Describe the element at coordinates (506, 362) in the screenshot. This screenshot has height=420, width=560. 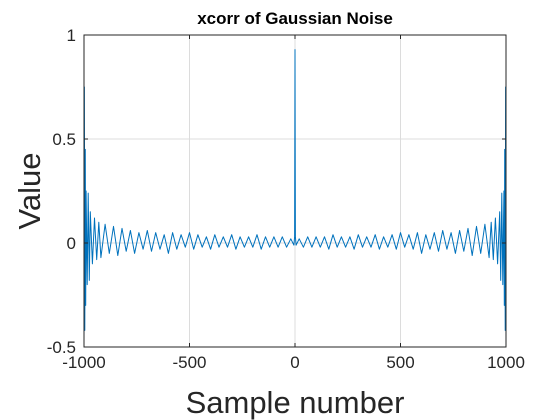
I see `x-tick-label: 1000` at that location.